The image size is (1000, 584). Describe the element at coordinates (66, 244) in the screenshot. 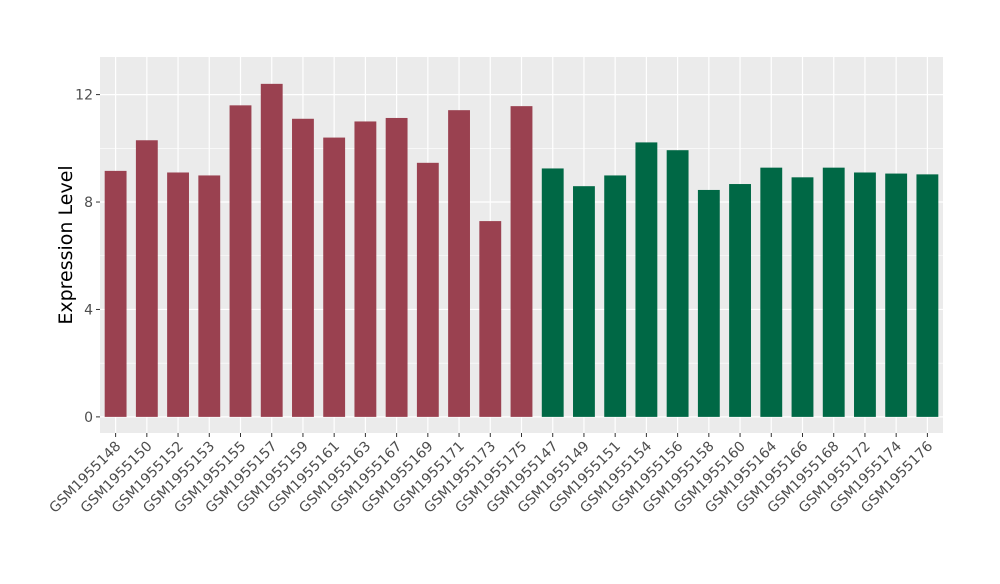

I see `y-axis-label: Expression Level` at that location.